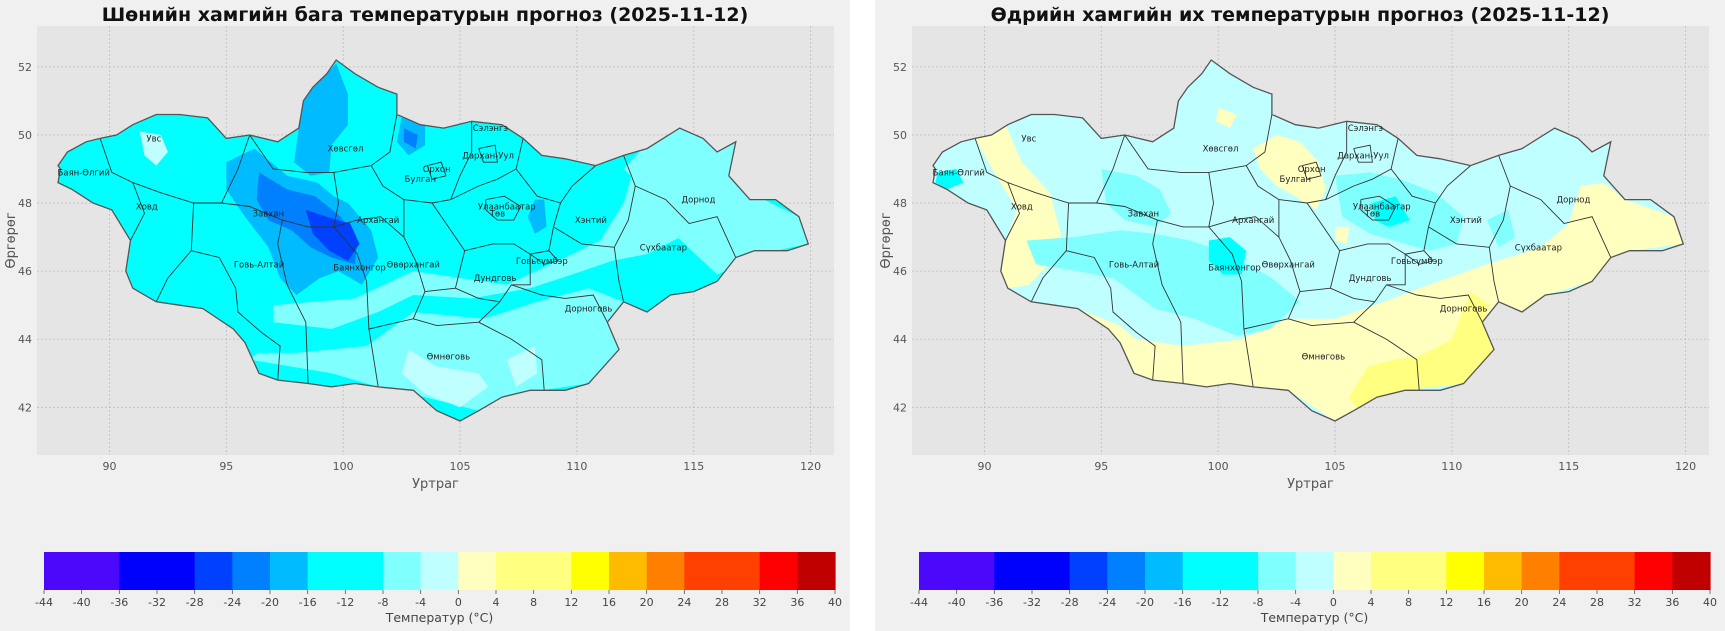 This screenshot has height=631, width=1725. I want to click on colorbar-tick-label: -32, so click(1032, 602).